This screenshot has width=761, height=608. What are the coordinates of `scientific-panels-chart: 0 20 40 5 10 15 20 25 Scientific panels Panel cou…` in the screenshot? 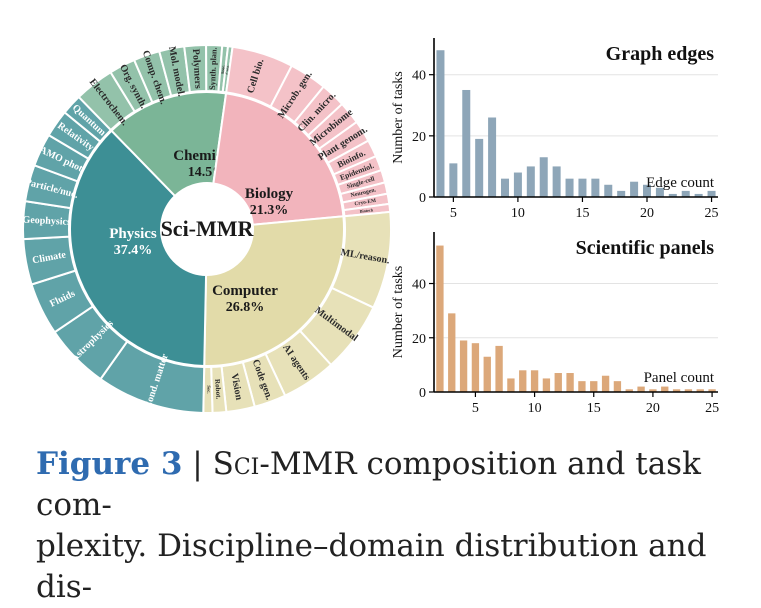 It's located at (555, 324).